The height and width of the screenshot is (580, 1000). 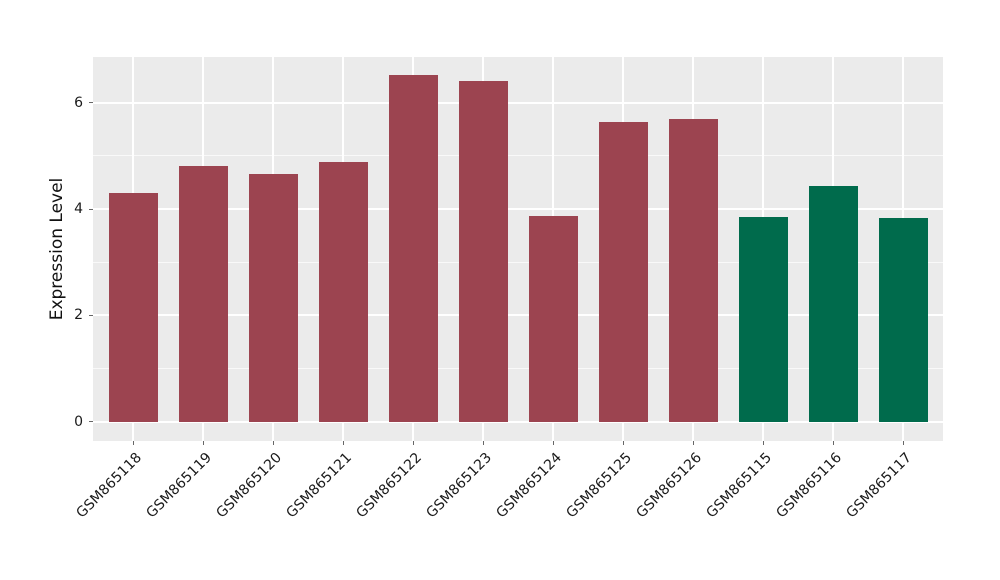 What do you see at coordinates (483, 251) in the screenshot?
I see `bar-GSM865123` at bounding box center [483, 251].